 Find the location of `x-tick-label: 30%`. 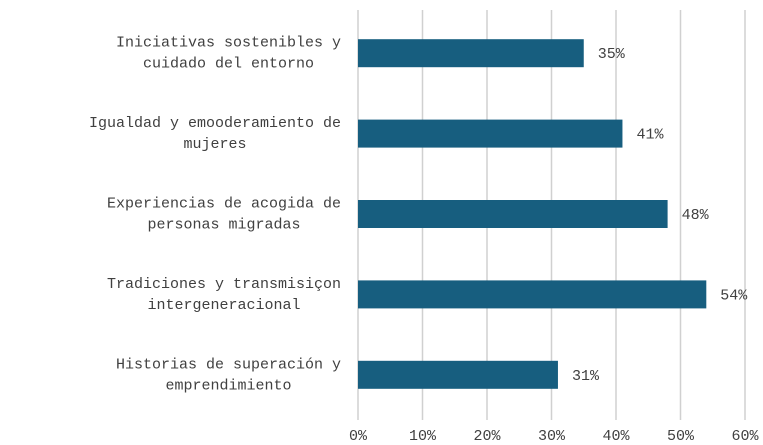

x-tick-label: 30% is located at coordinates (552, 436).